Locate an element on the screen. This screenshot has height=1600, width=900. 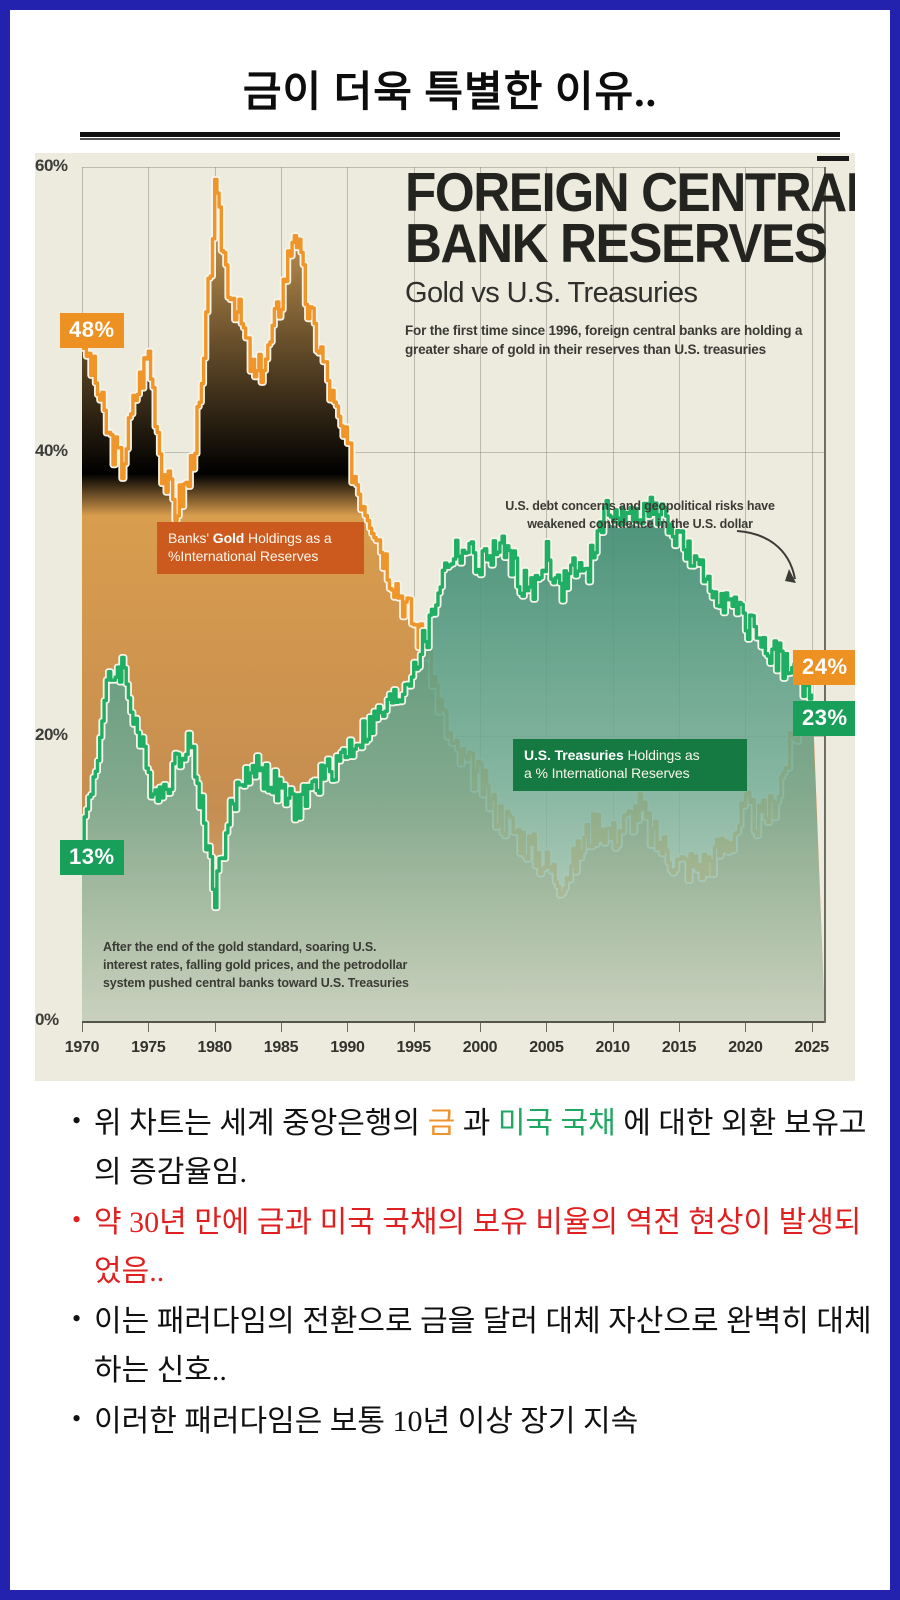
title-divider-thin is located at coordinates (460, 139).